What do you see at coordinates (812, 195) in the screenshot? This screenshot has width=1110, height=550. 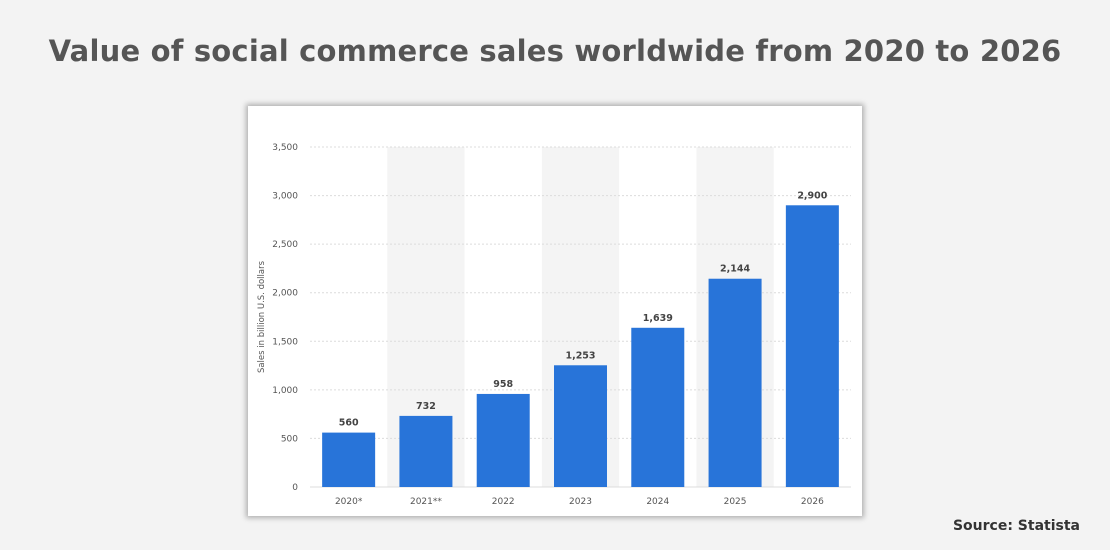 I see `bar-value-label: 2,900` at bounding box center [812, 195].